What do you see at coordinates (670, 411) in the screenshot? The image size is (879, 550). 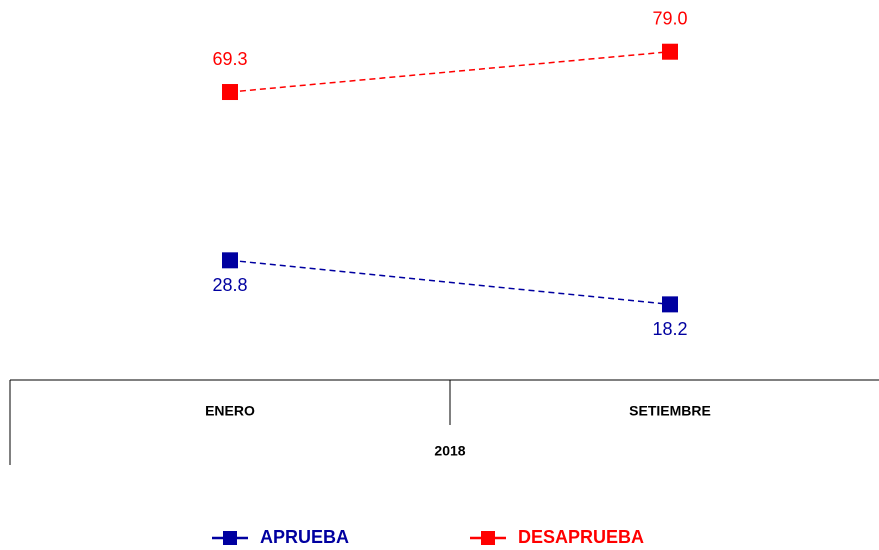 I see `x-tick-label: SETIEMBRE` at bounding box center [670, 411].